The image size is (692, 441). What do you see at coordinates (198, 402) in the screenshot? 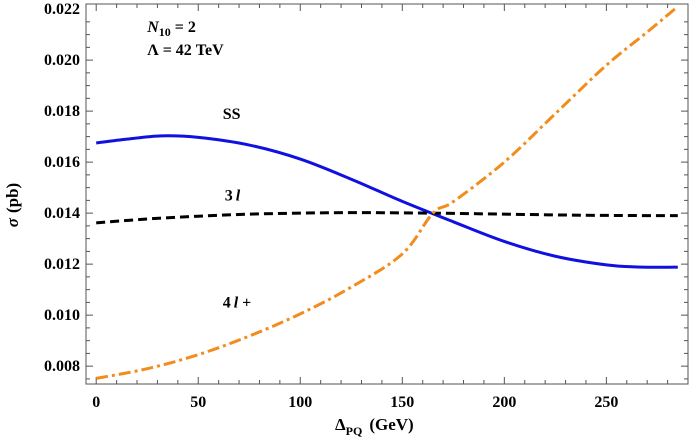
I see `x-tick-label: 50` at bounding box center [198, 402].